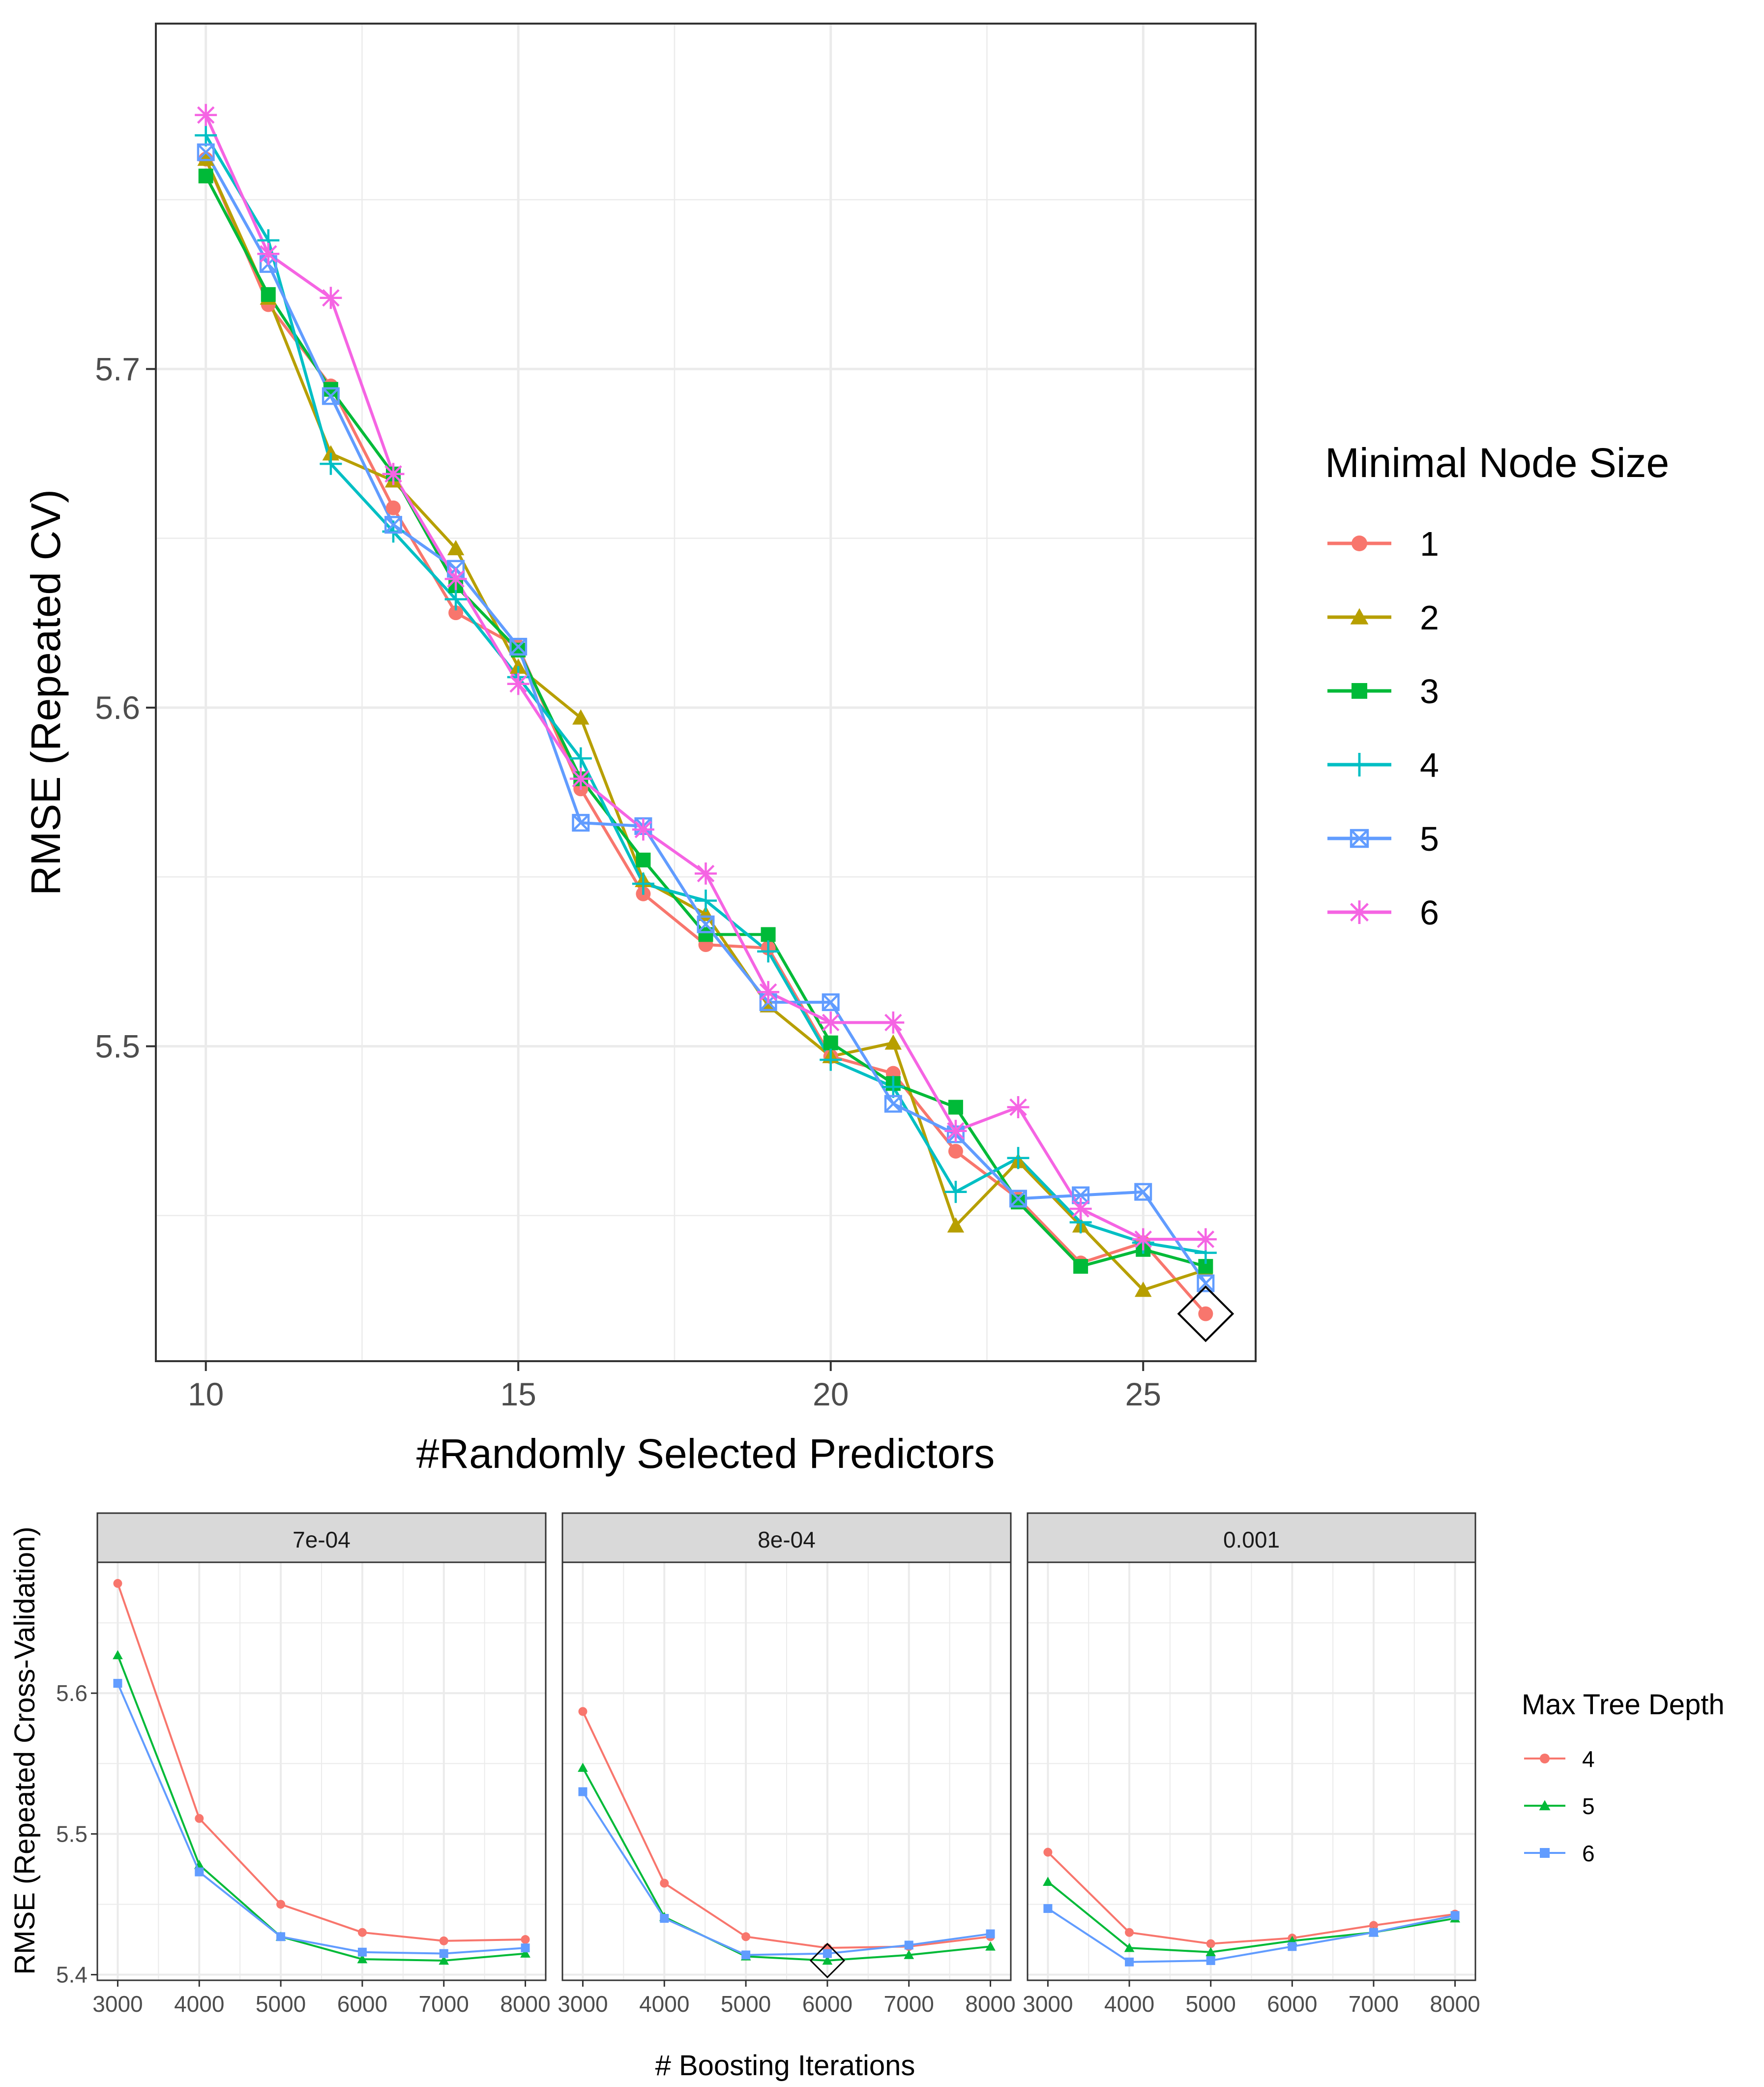 The image size is (1764, 2087). I want to click on top-point-s5-x16-shape, so click(581, 823).